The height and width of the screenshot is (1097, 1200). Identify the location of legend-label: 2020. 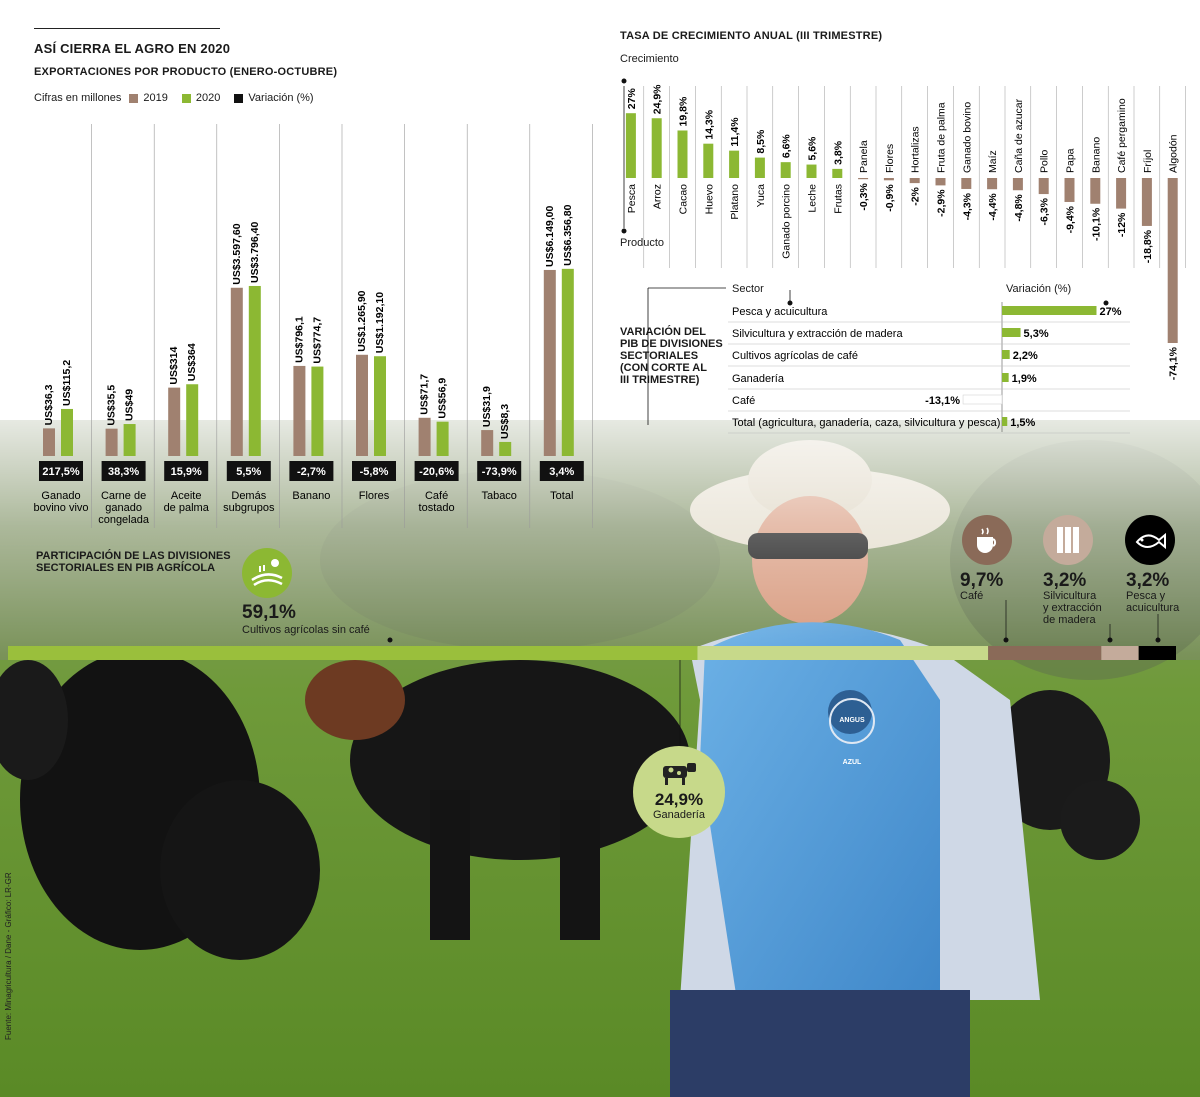
(208, 98).